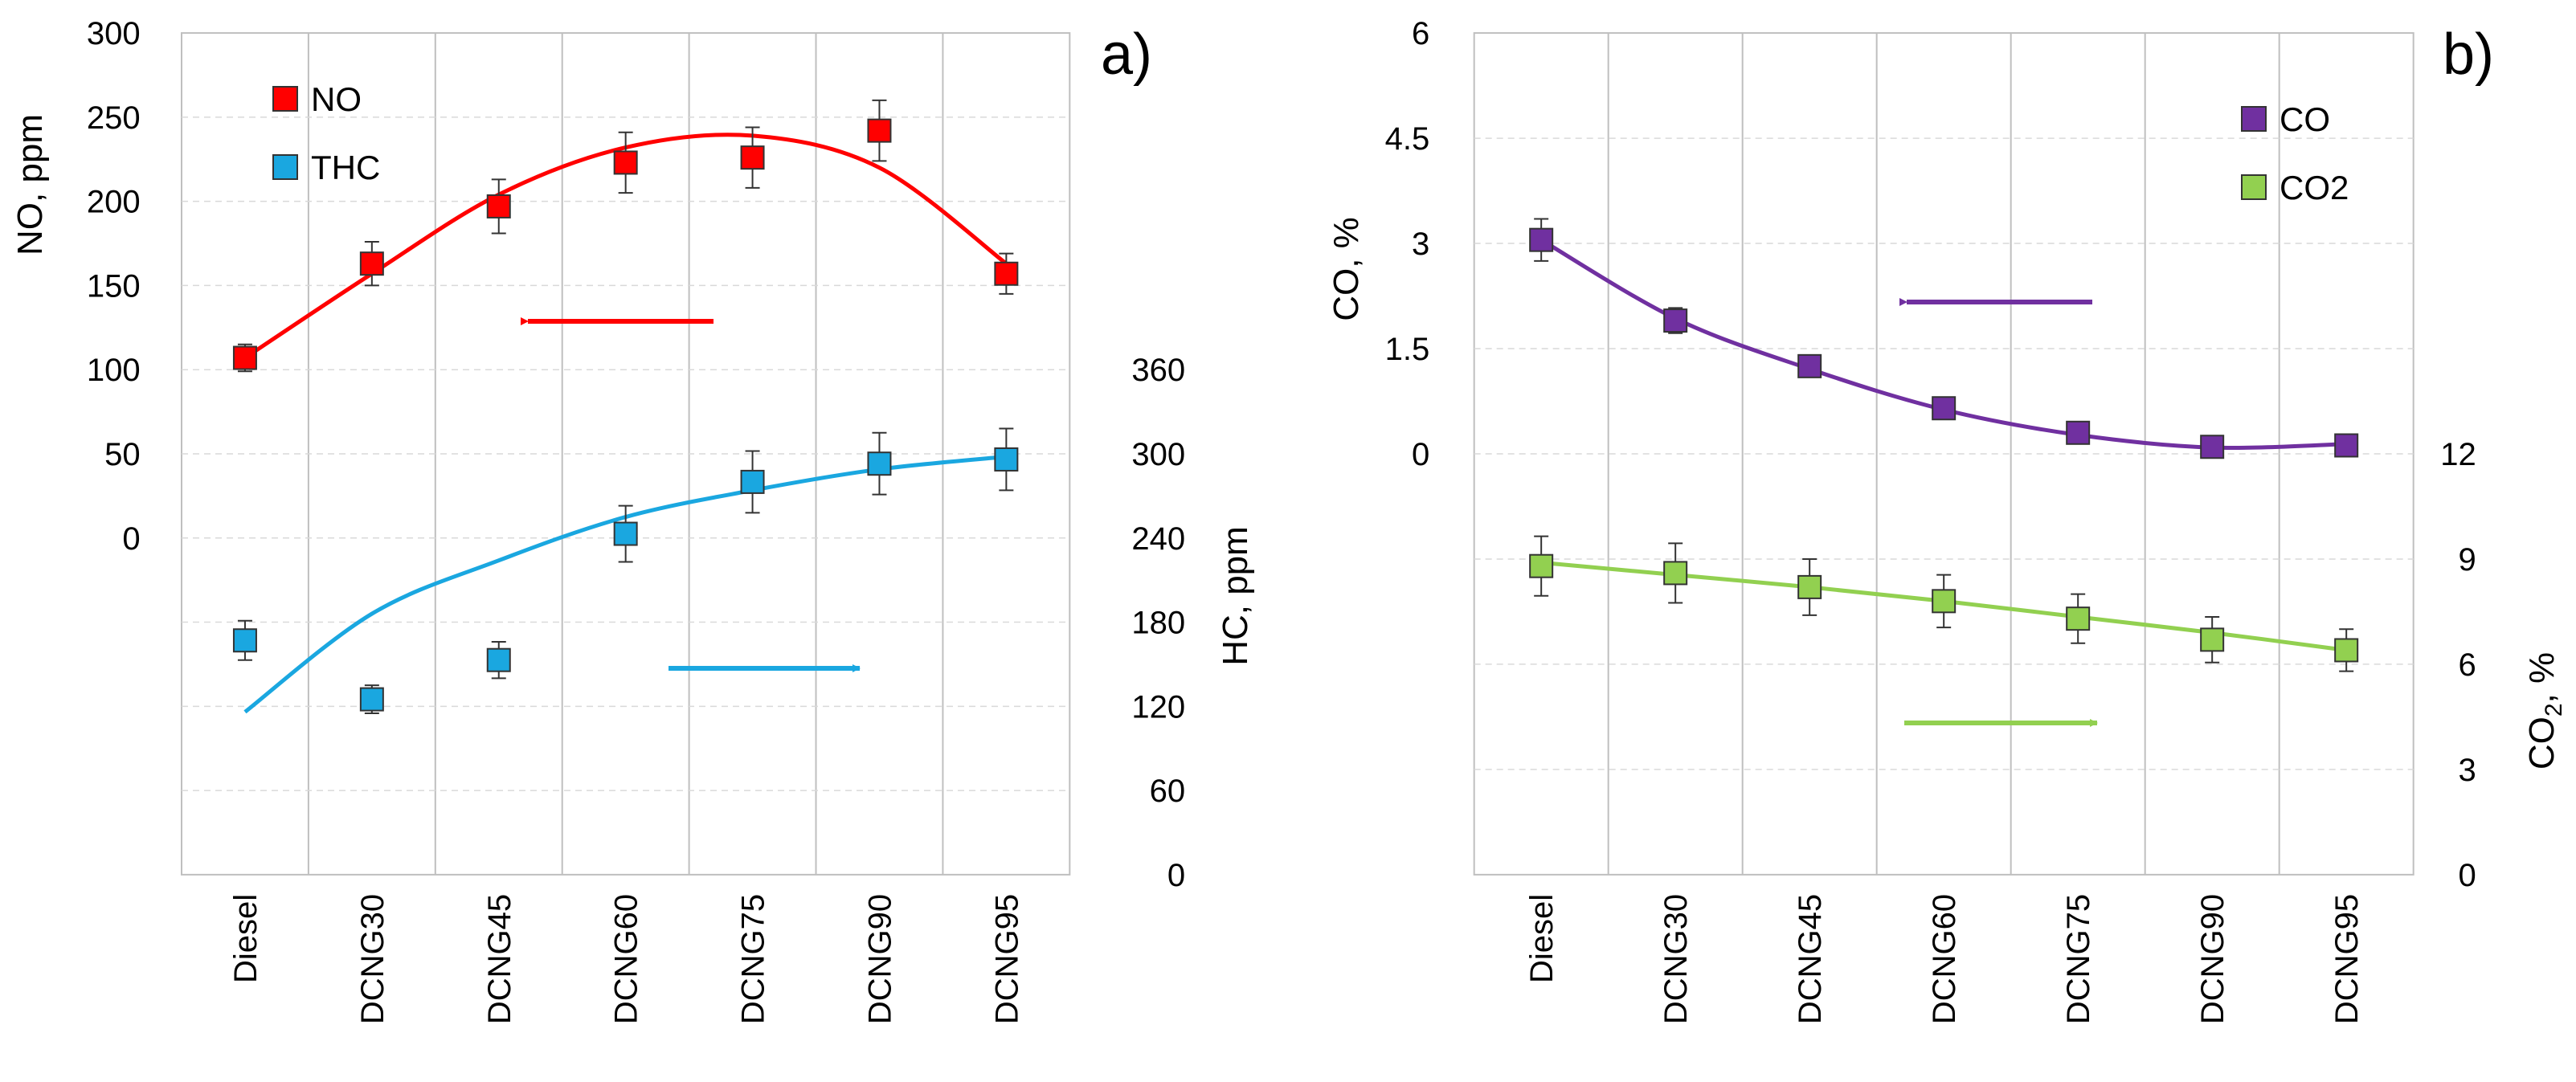  I want to click on right-axis-tick-label: 120, so click(1158, 707).